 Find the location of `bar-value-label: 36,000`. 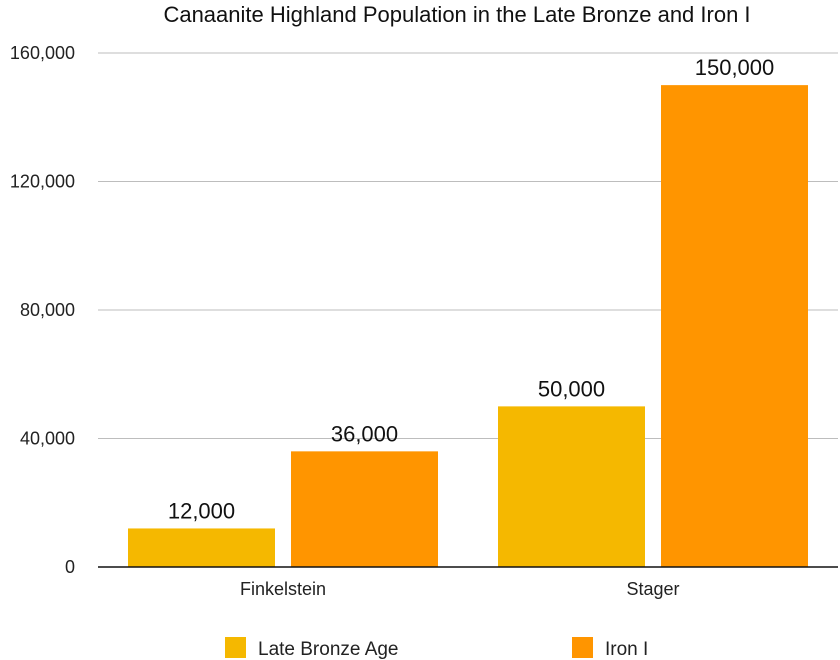

bar-value-label: 36,000 is located at coordinates (364, 433).